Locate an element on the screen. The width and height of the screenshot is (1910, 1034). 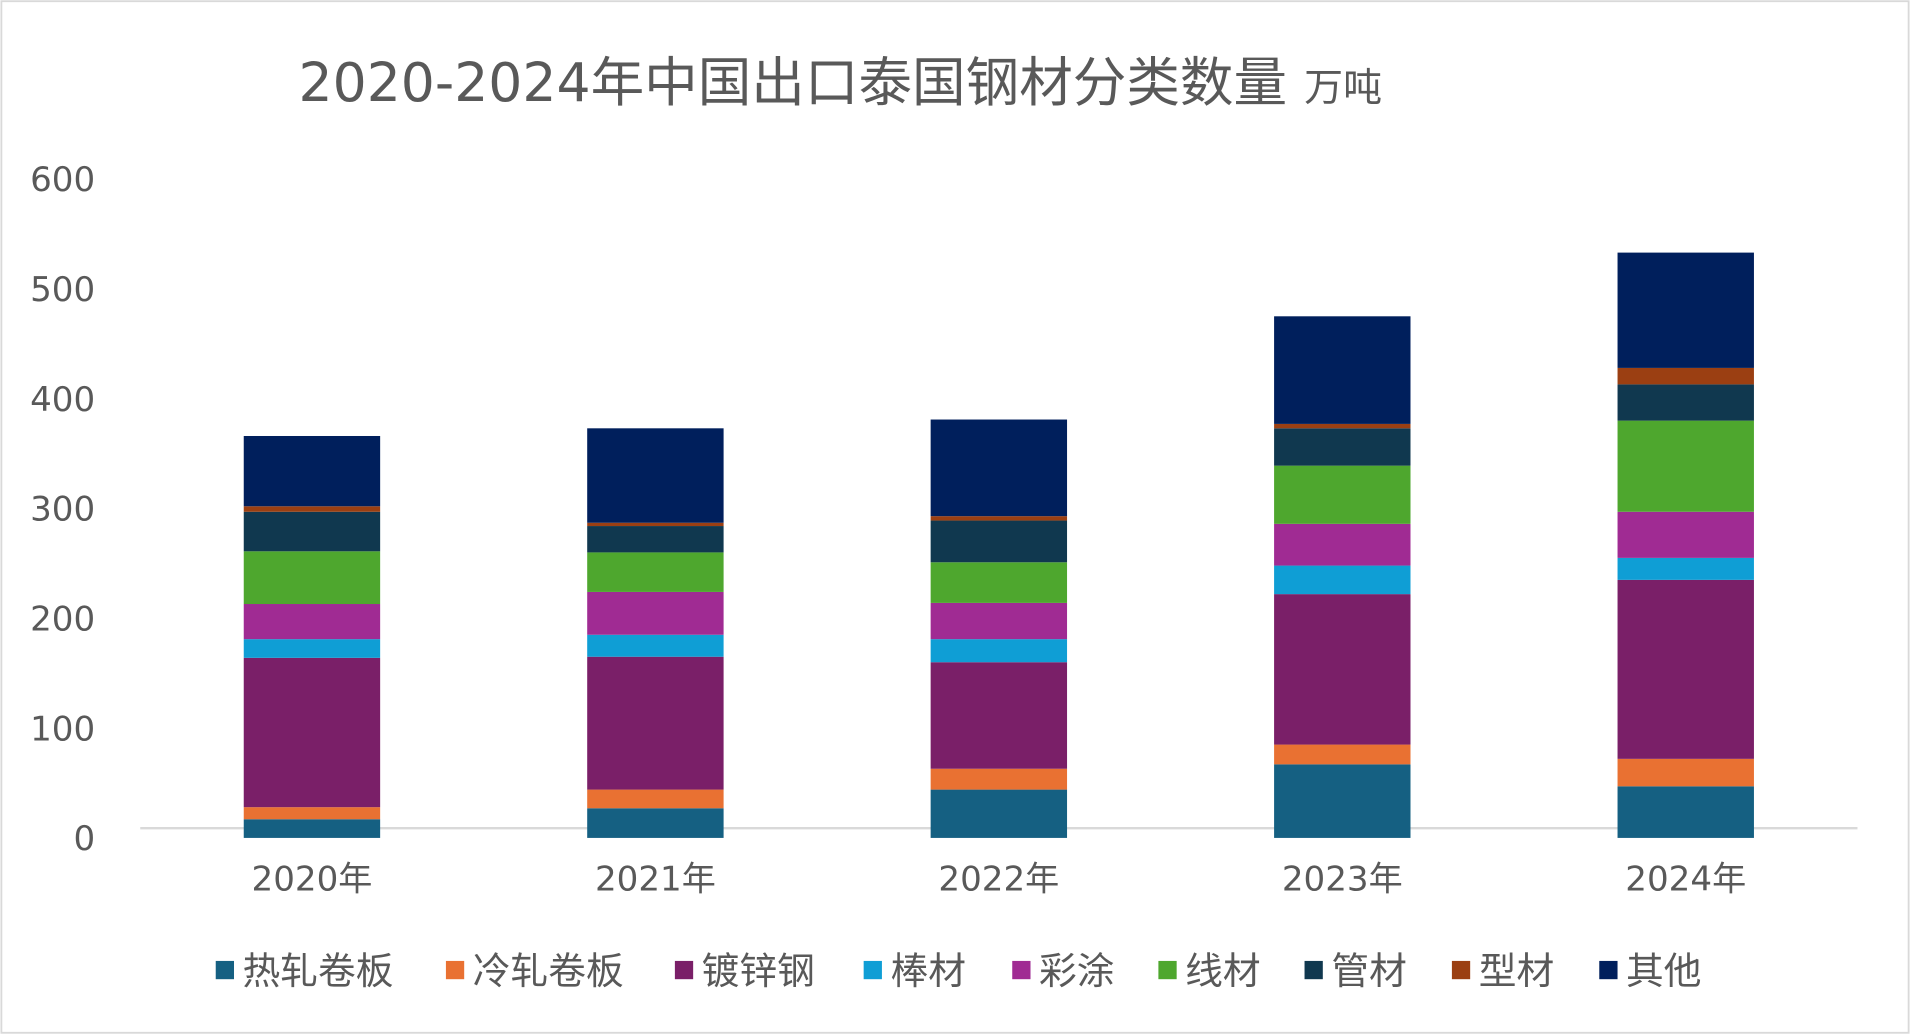
bar-stack-2023年 is located at coordinates (1342, 577).